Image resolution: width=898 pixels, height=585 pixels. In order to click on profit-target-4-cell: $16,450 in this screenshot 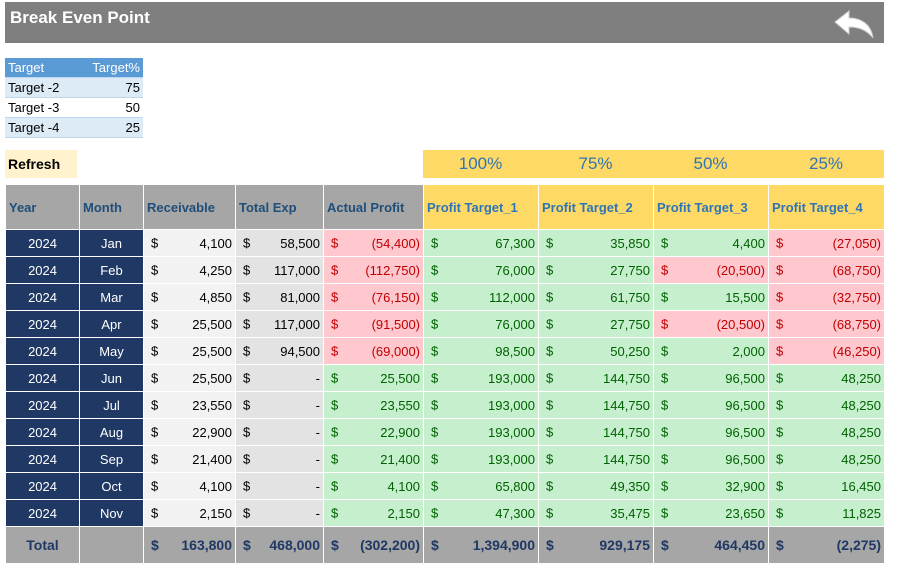, I will do `click(826, 486)`.